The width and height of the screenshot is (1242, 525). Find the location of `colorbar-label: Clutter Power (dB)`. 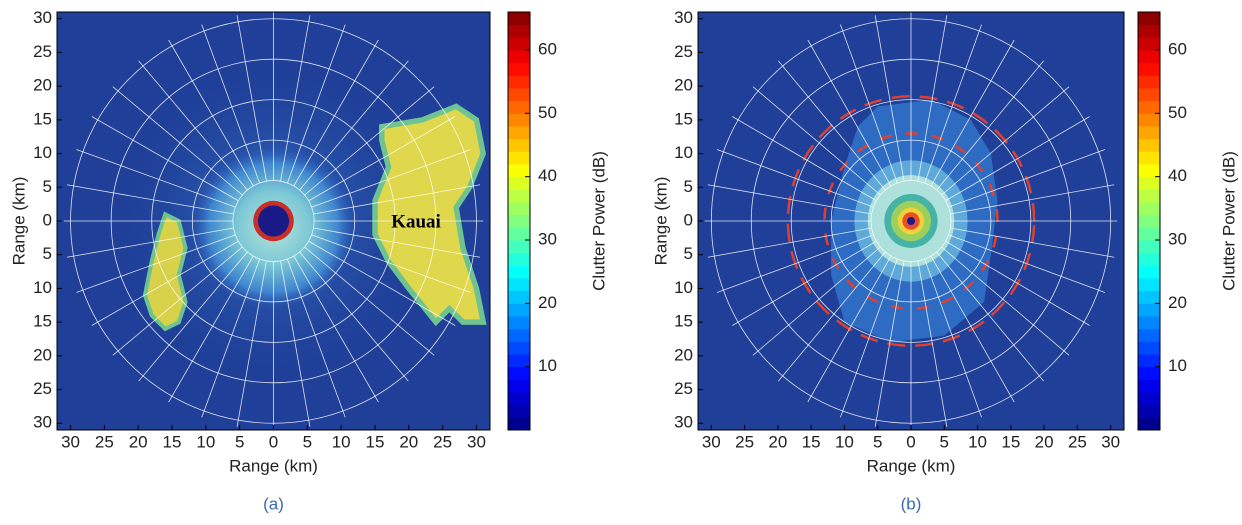

colorbar-label: Clutter Power (dB) is located at coordinates (1228, 221).